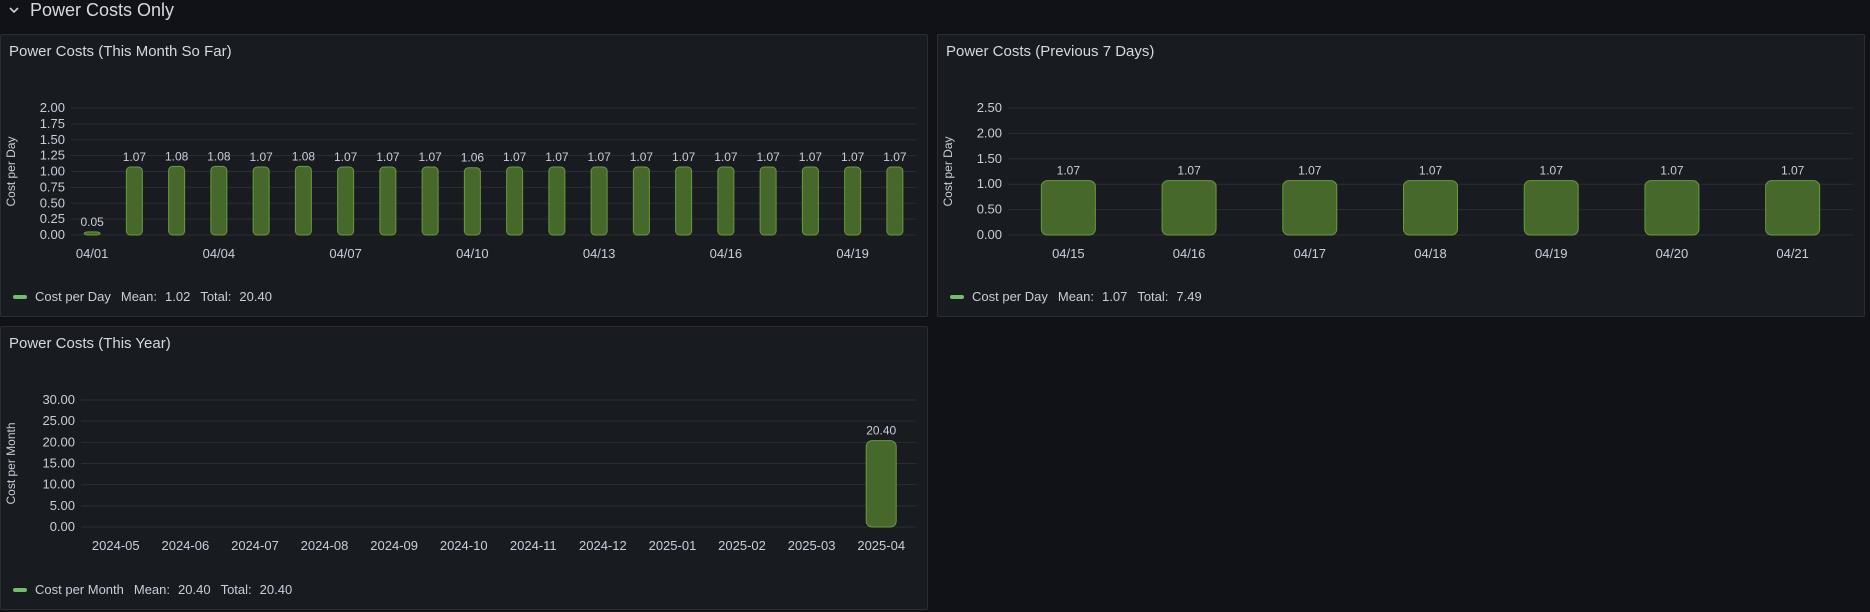 This screenshot has height=612, width=1870. What do you see at coordinates (219, 253) in the screenshot?
I see `x-tick-label: 04/04` at bounding box center [219, 253].